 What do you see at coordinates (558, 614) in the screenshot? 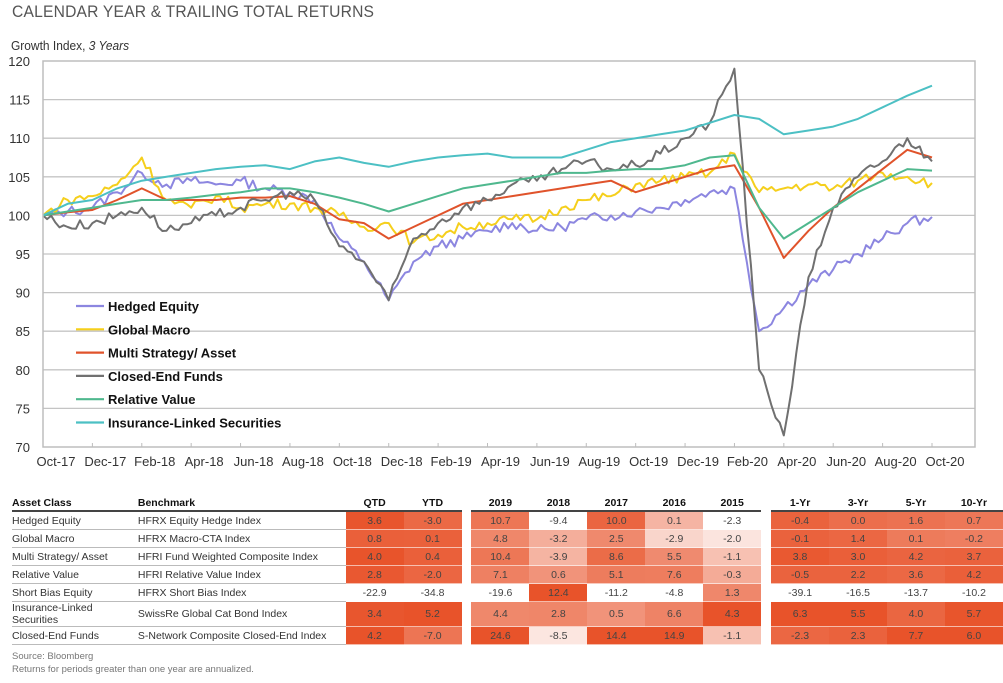
I see `calendar-value-cell: 2.8` at bounding box center [558, 614].